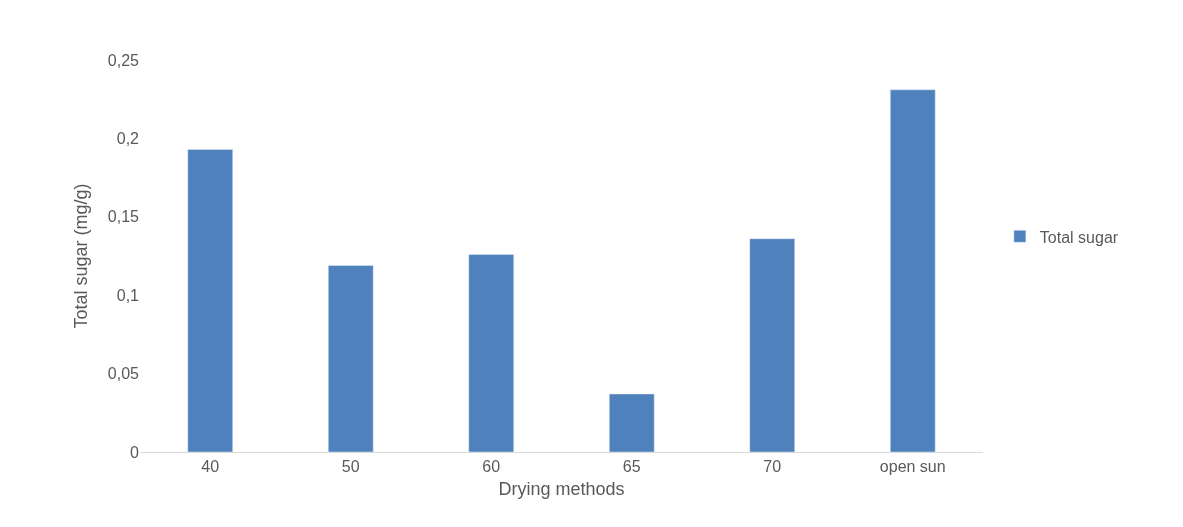  What do you see at coordinates (123, 217) in the screenshot?
I see `y-tick-label: 0,15` at bounding box center [123, 217].